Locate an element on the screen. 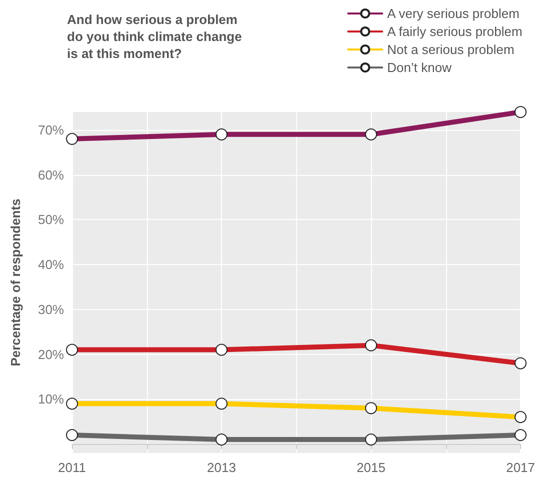  x-tick-label: 2013 is located at coordinates (221, 467).